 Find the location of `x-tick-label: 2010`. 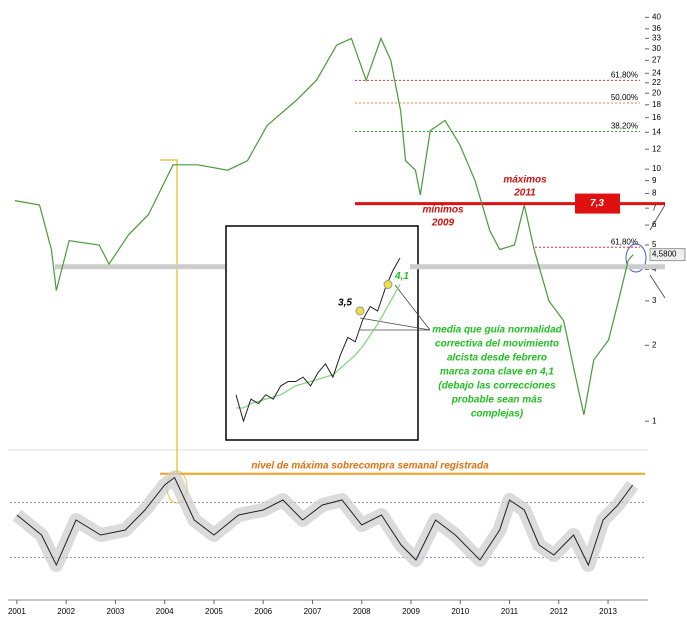

x-tick-label: 2010 is located at coordinates (460, 611).